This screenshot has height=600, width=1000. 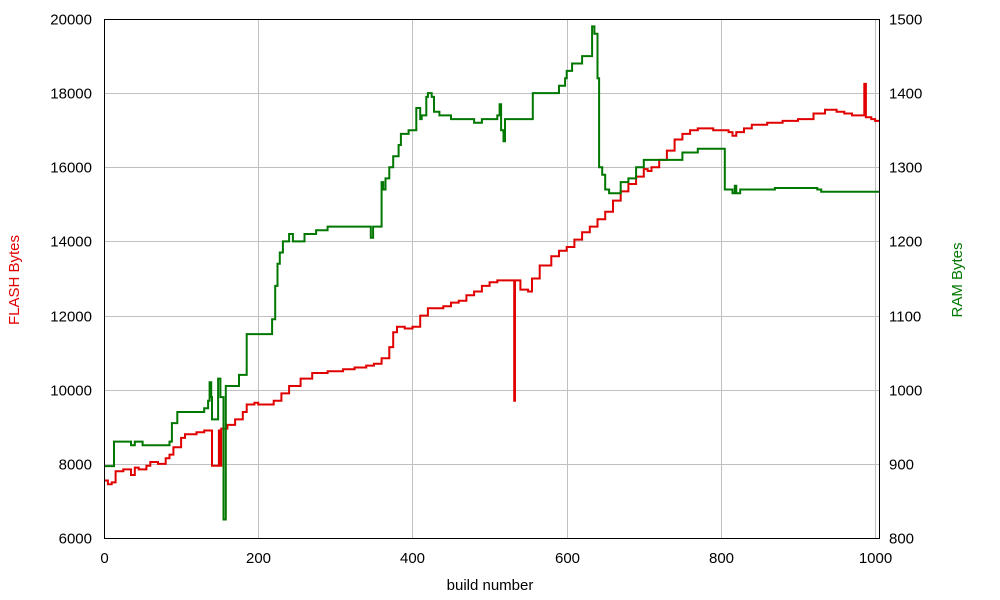 I want to click on y-tick-label-right: 1400, so click(x=905, y=94).